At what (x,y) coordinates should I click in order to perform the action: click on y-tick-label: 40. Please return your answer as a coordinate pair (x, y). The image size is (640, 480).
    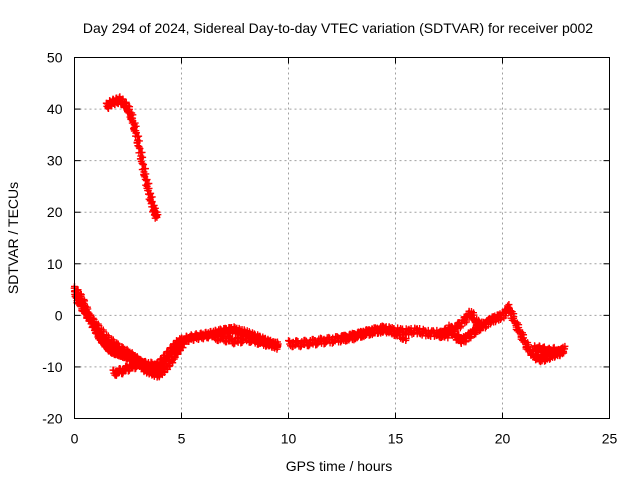
    Looking at the image, I should click on (55, 109).